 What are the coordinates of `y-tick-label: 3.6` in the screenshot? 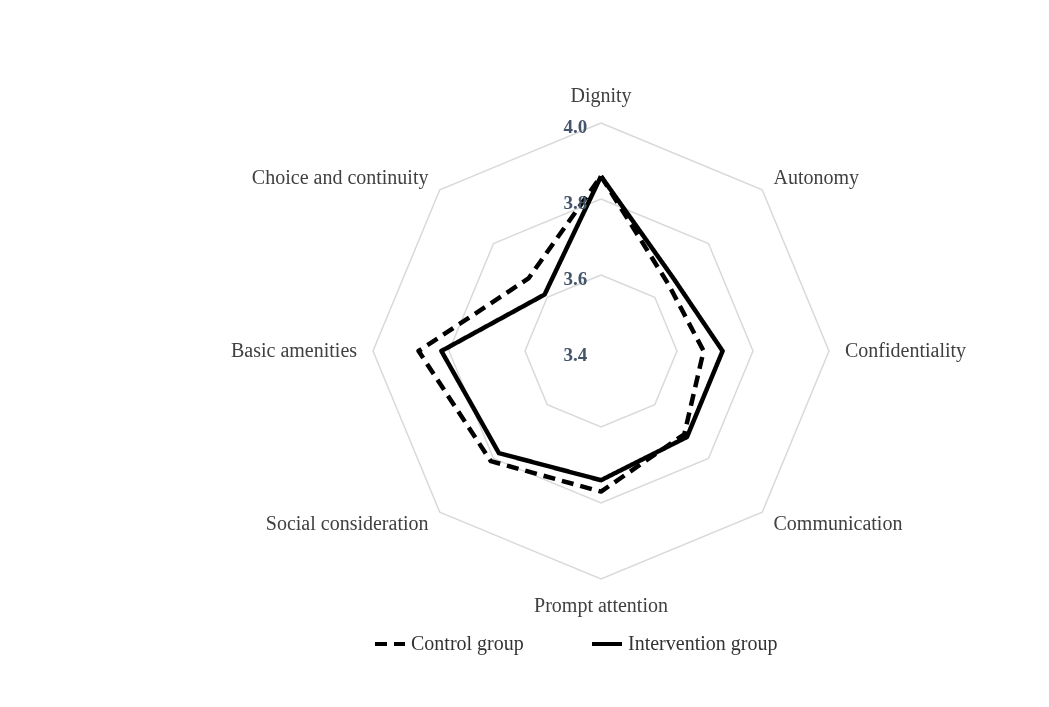 It's located at (575, 278).